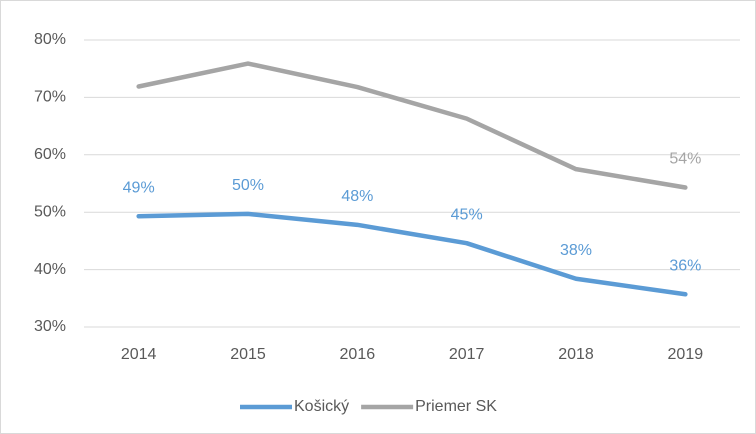  Describe the element at coordinates (576, 250) in the screenshot. I see `data-label: 38%` at that location.